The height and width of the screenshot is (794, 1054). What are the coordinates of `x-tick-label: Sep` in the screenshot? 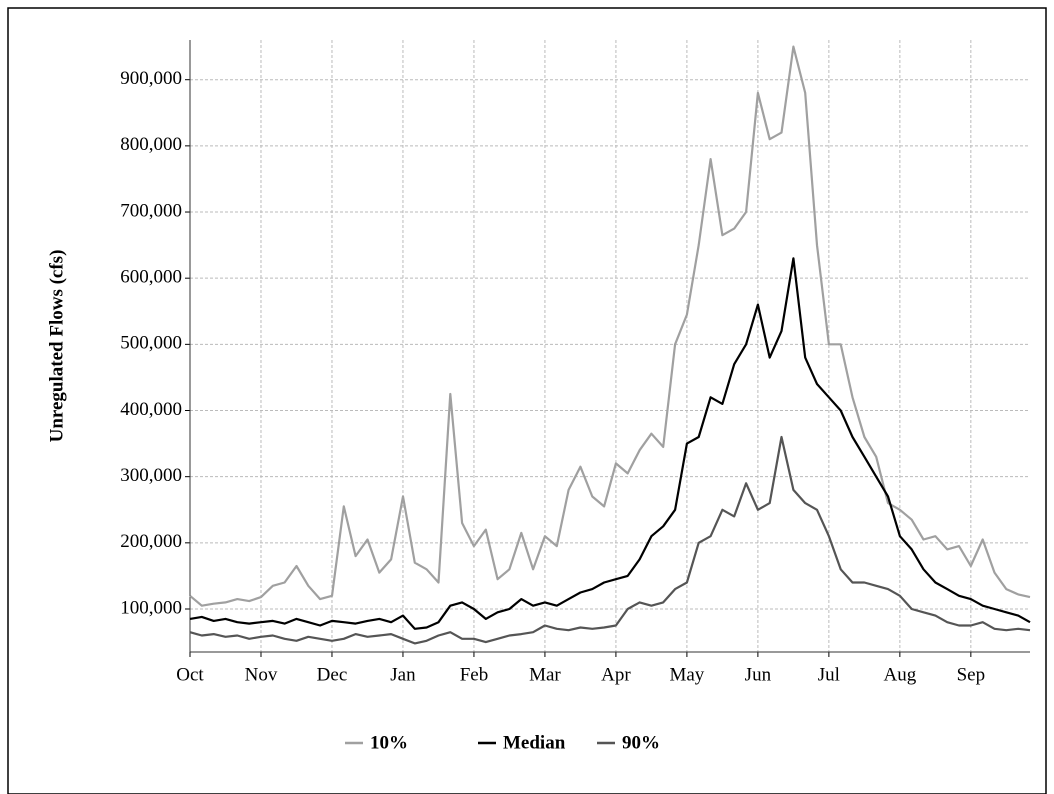 It's located at (971, 674).